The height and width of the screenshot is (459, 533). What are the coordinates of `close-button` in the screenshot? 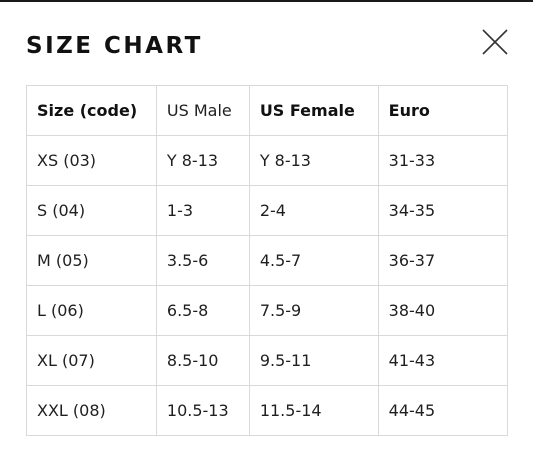 It's located at (495, 42).